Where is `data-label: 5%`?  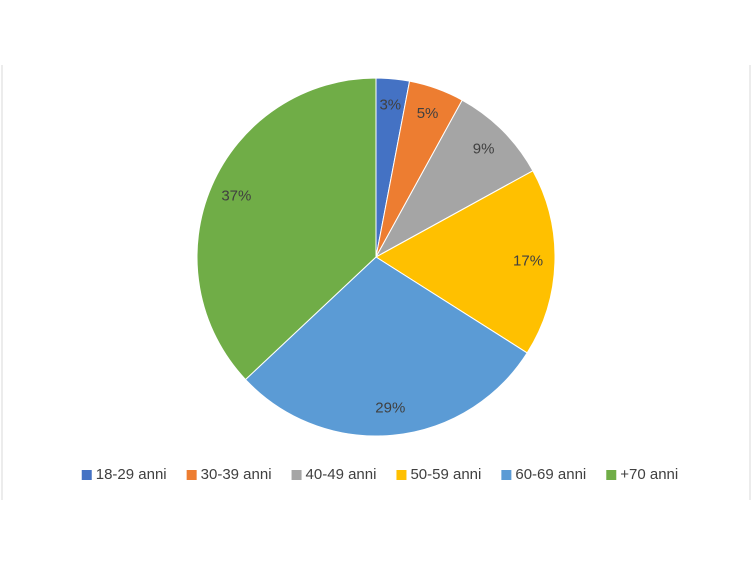
data-label: 5% is located at coordinates (428, 113).